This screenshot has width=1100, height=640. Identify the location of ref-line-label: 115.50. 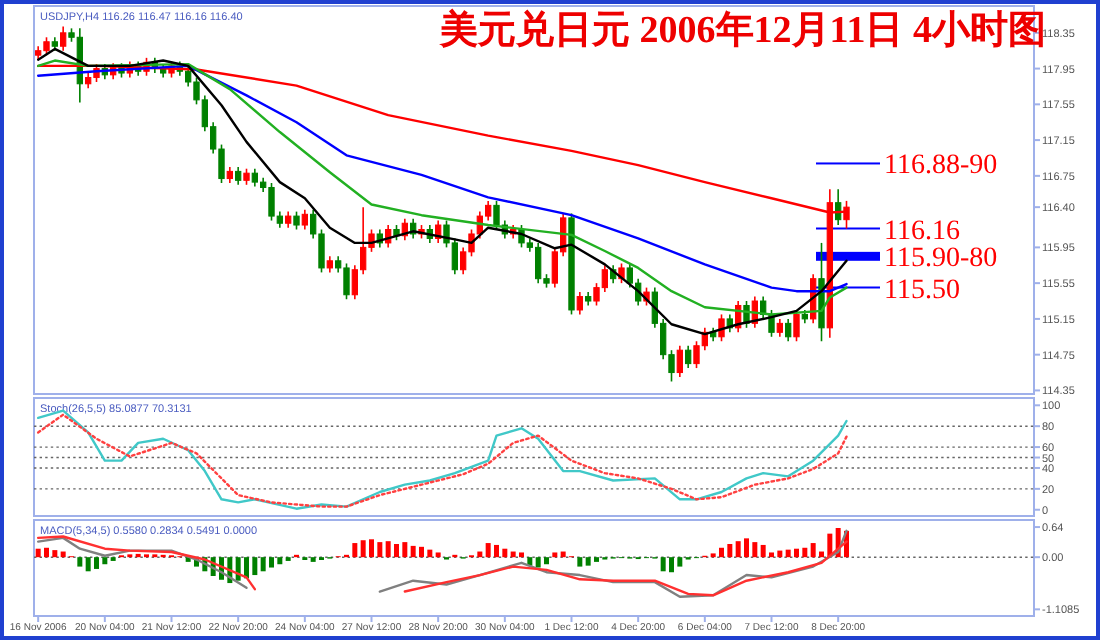
(922, 290).